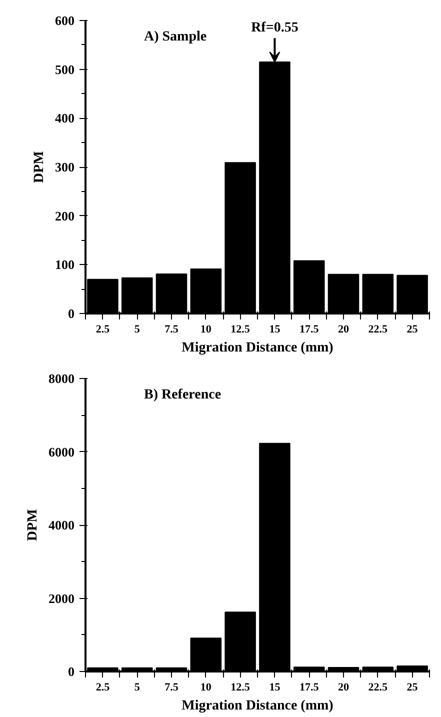 Image resolution: width=441 pixels, height=717 pixels. Describe the element at coordinates (64, 20) in the screenshot. I see `y-tick-label: 600` at that location.